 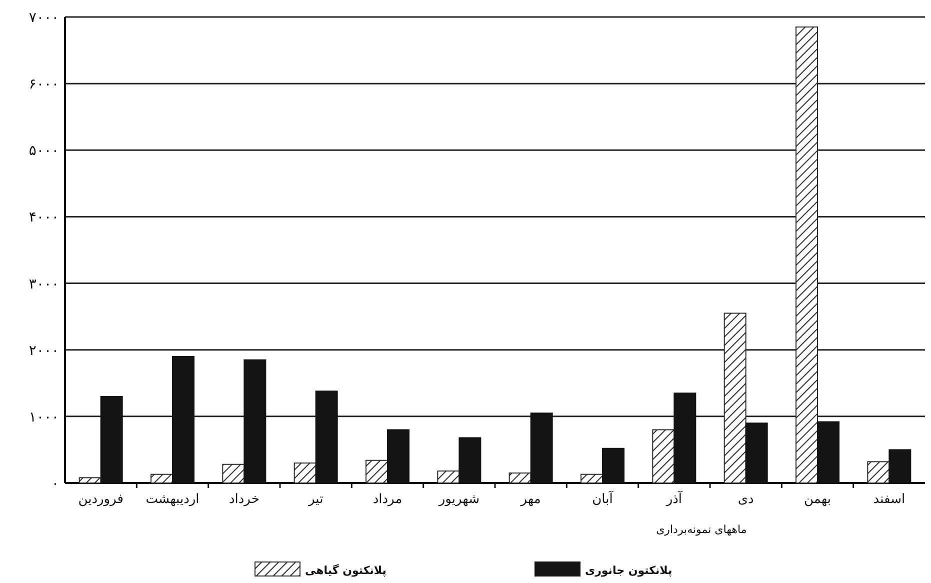 What do you see at coordinates (43, 417) in the screenshot?
I see `y-tick-label: ۱۰۰۰` at bounding box center [43, 417].